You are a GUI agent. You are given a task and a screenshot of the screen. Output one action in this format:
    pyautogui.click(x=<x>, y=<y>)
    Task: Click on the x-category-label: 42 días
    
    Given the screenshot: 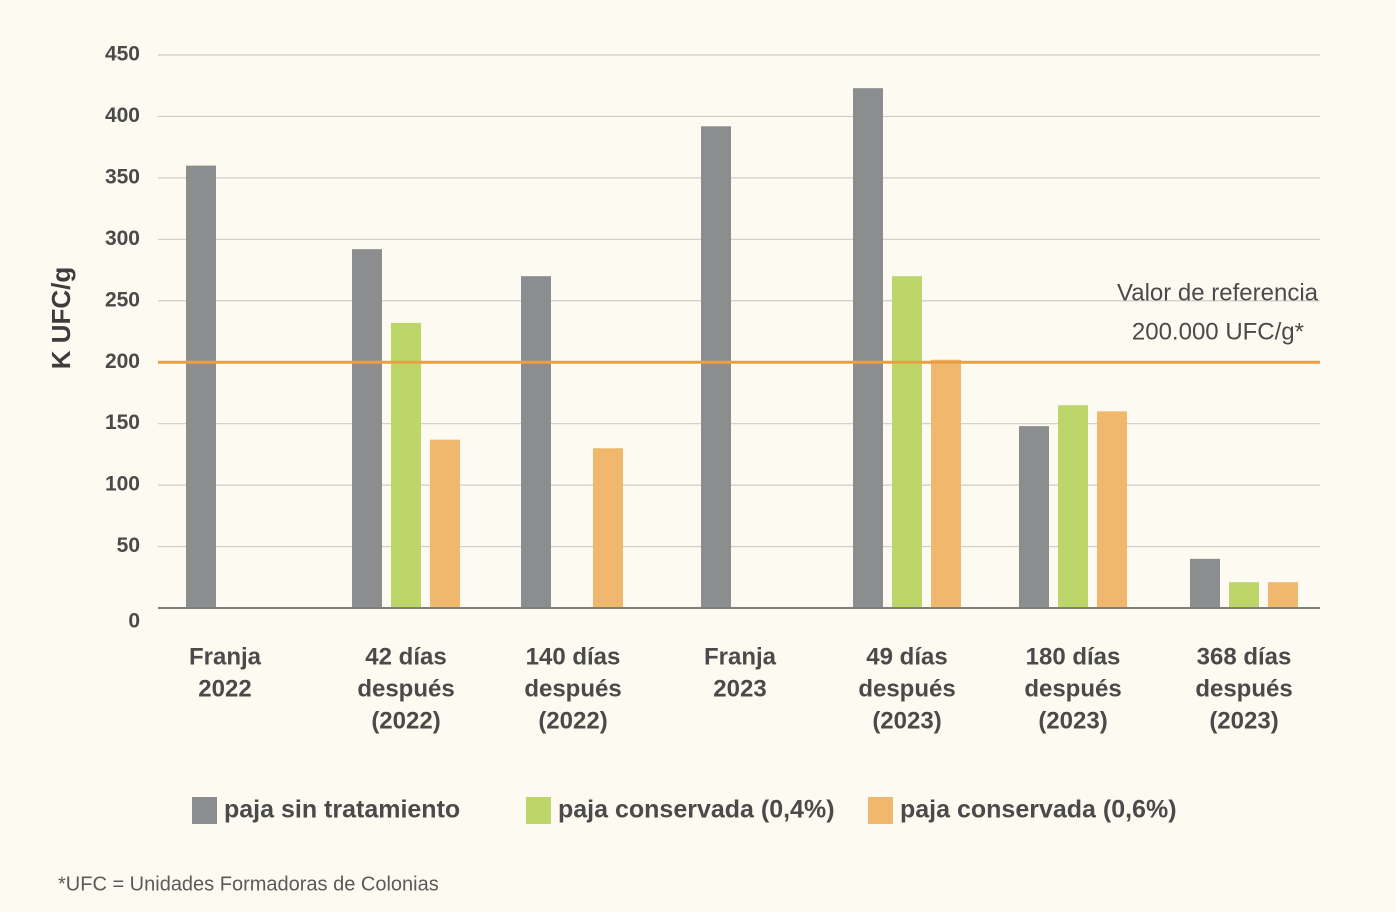 What is the action you would take?
    pyautogui.click(x=405, y=656)
    